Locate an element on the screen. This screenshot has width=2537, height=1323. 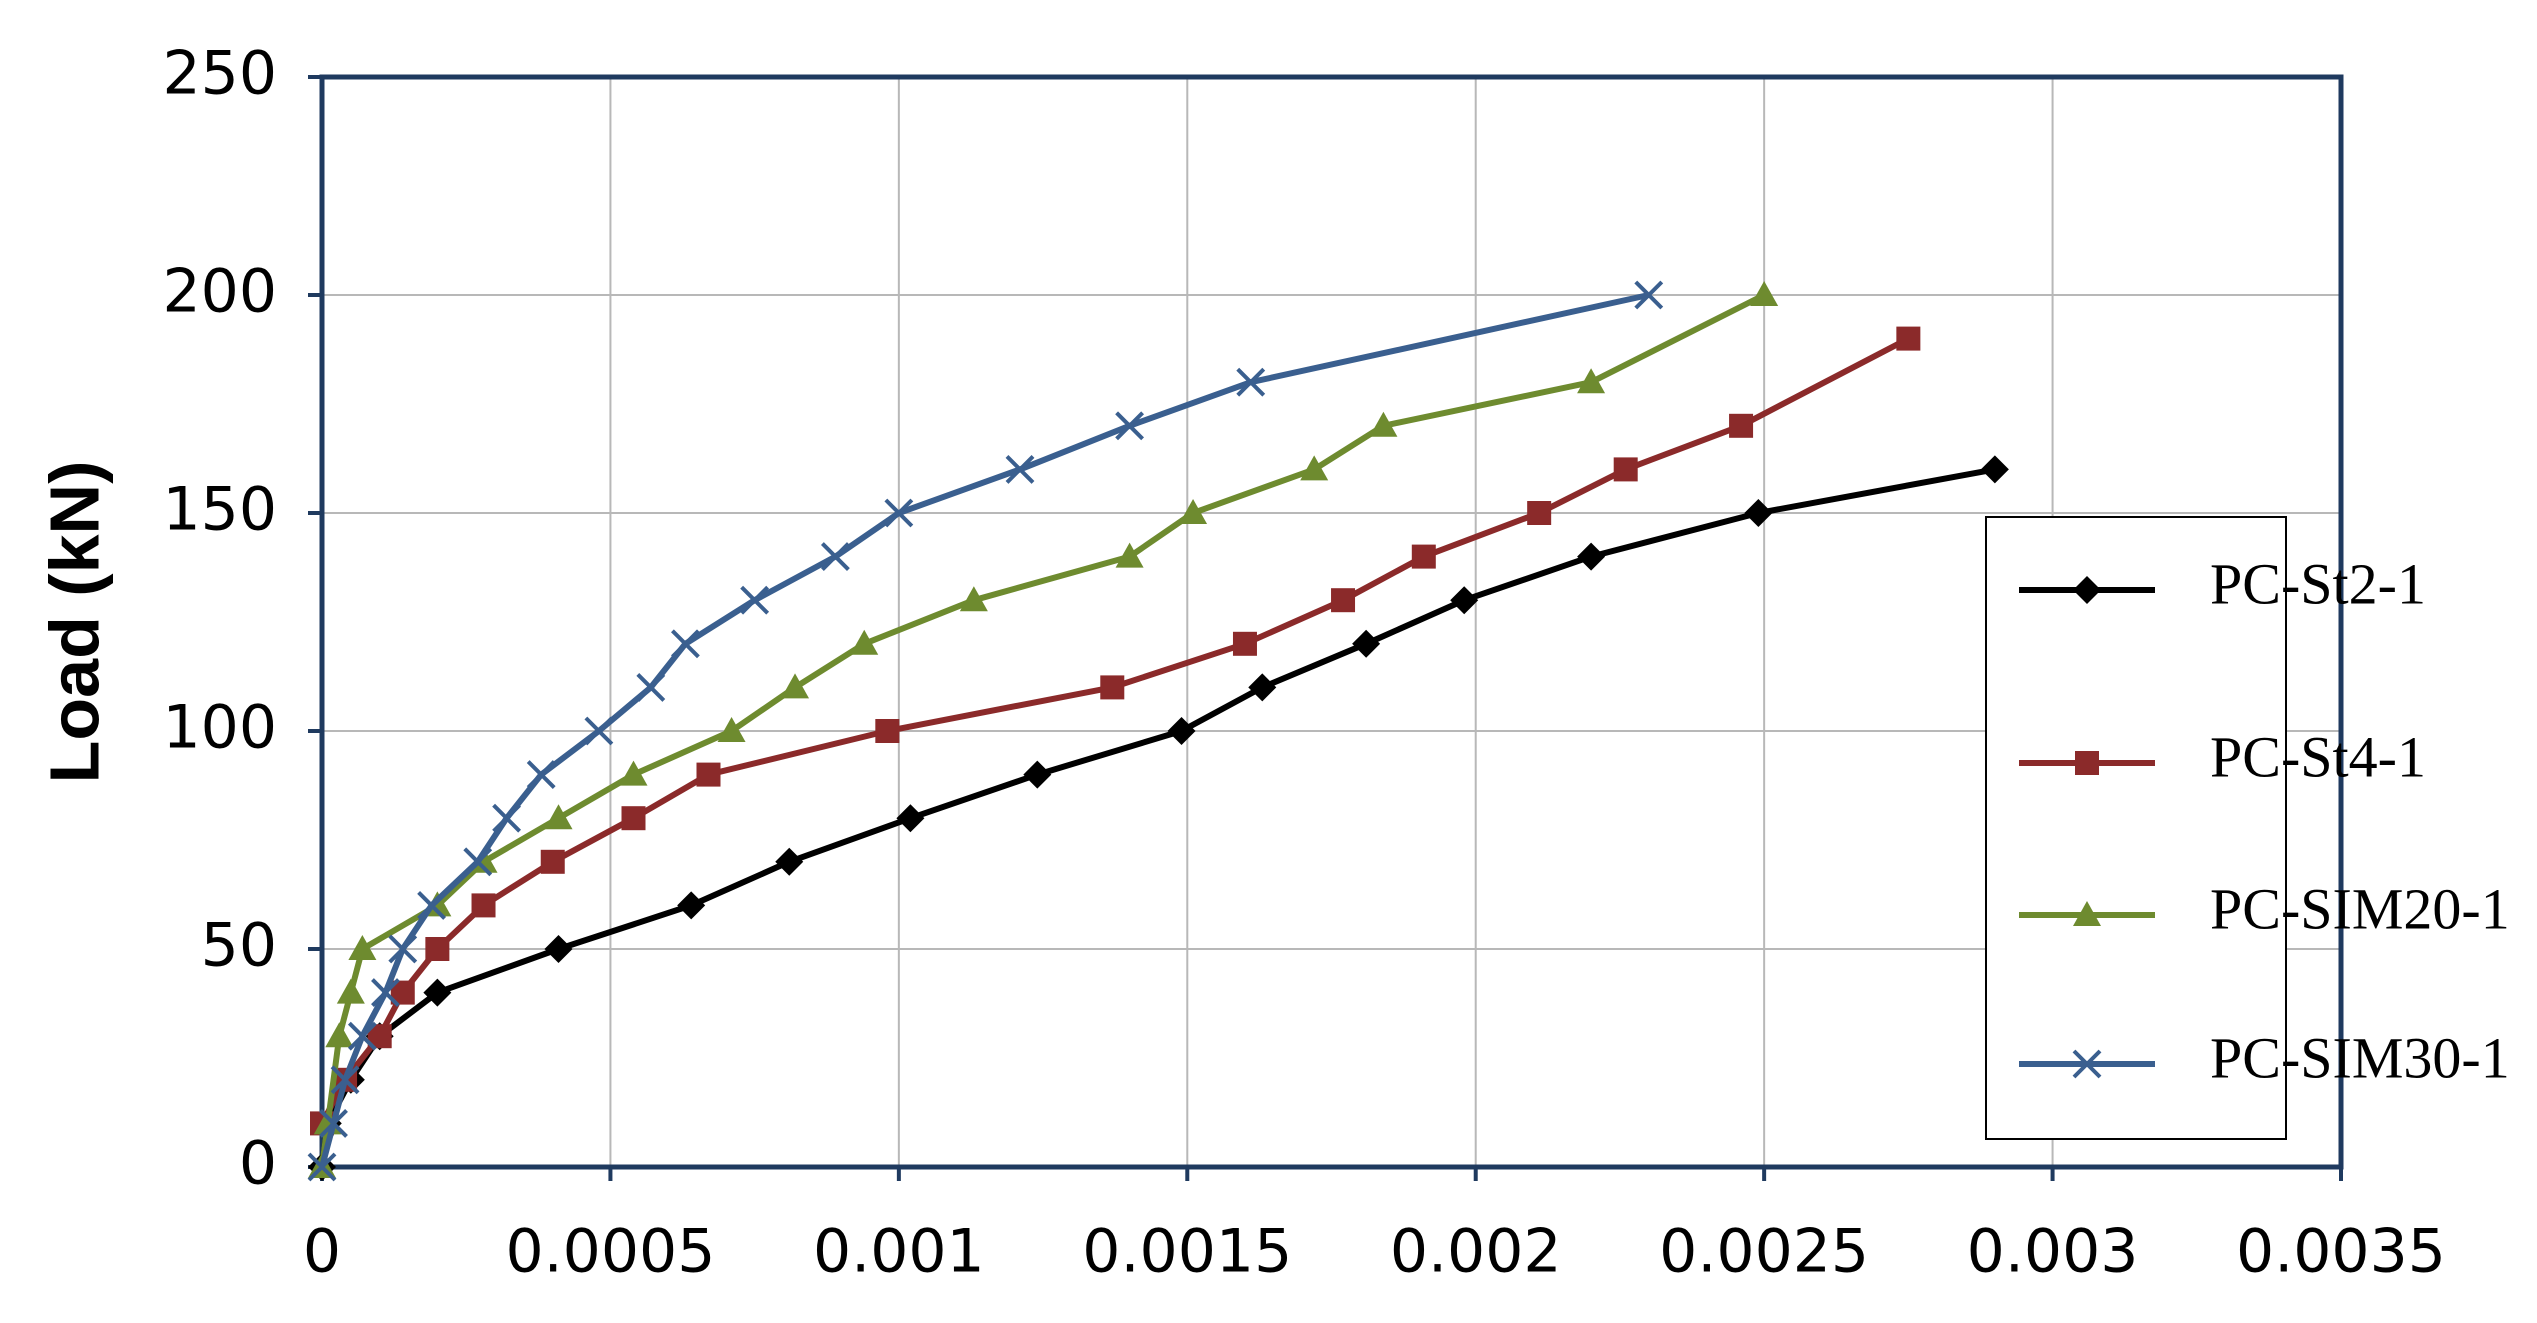
legend-box is located at coordinates (2136, 828).